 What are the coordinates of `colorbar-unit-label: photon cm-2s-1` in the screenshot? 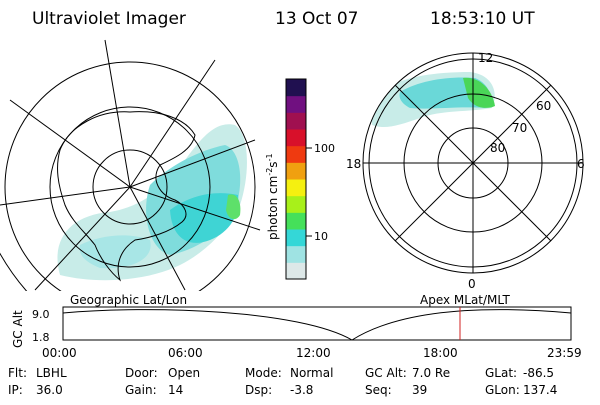 It's located at (272, 196).